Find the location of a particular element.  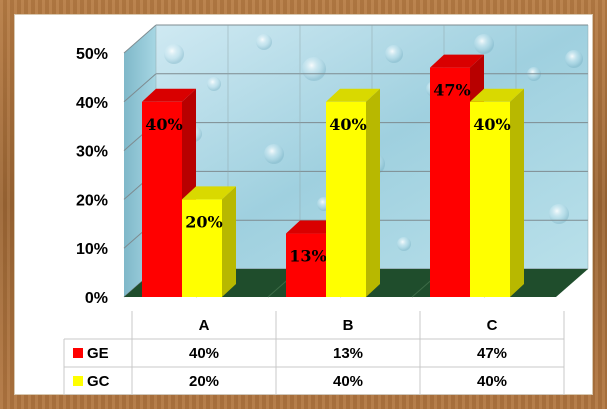

data-label: 47% is located at coordinates (451, 90).